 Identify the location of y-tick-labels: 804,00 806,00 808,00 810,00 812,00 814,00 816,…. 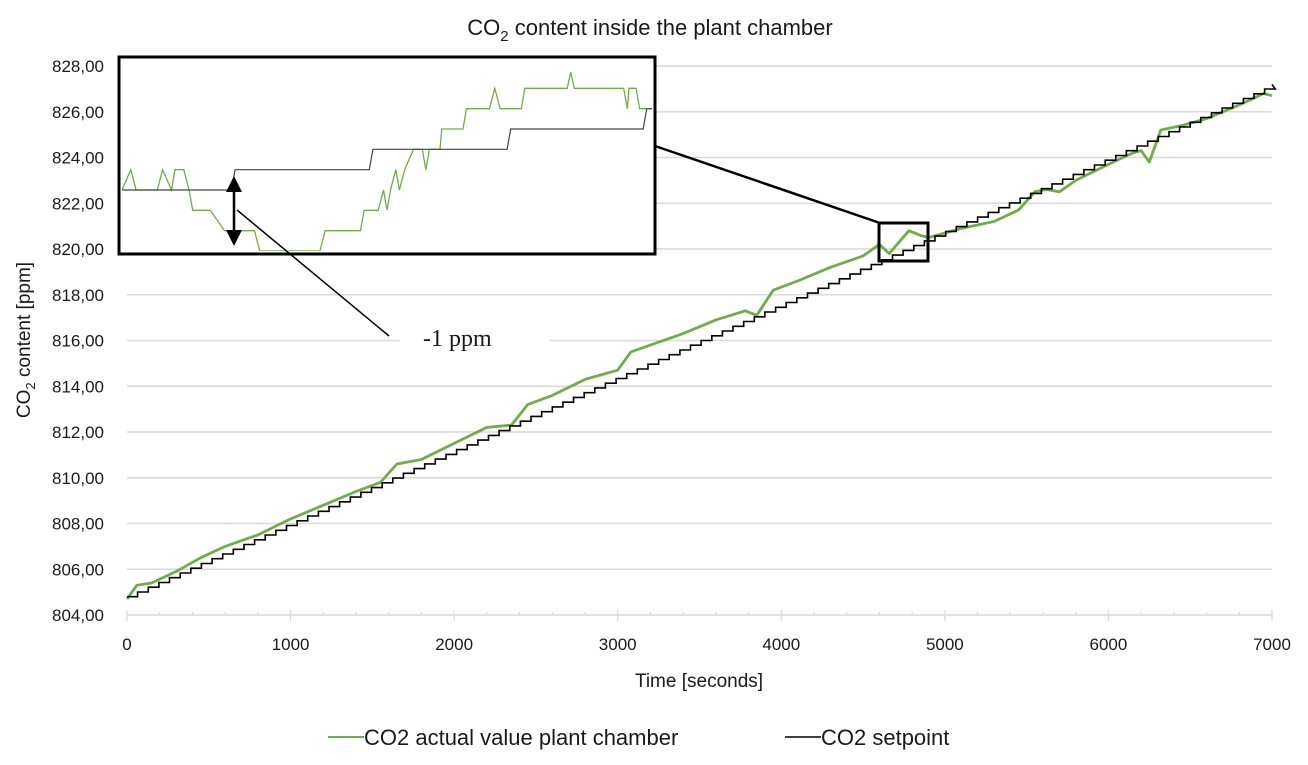
(78, 341).